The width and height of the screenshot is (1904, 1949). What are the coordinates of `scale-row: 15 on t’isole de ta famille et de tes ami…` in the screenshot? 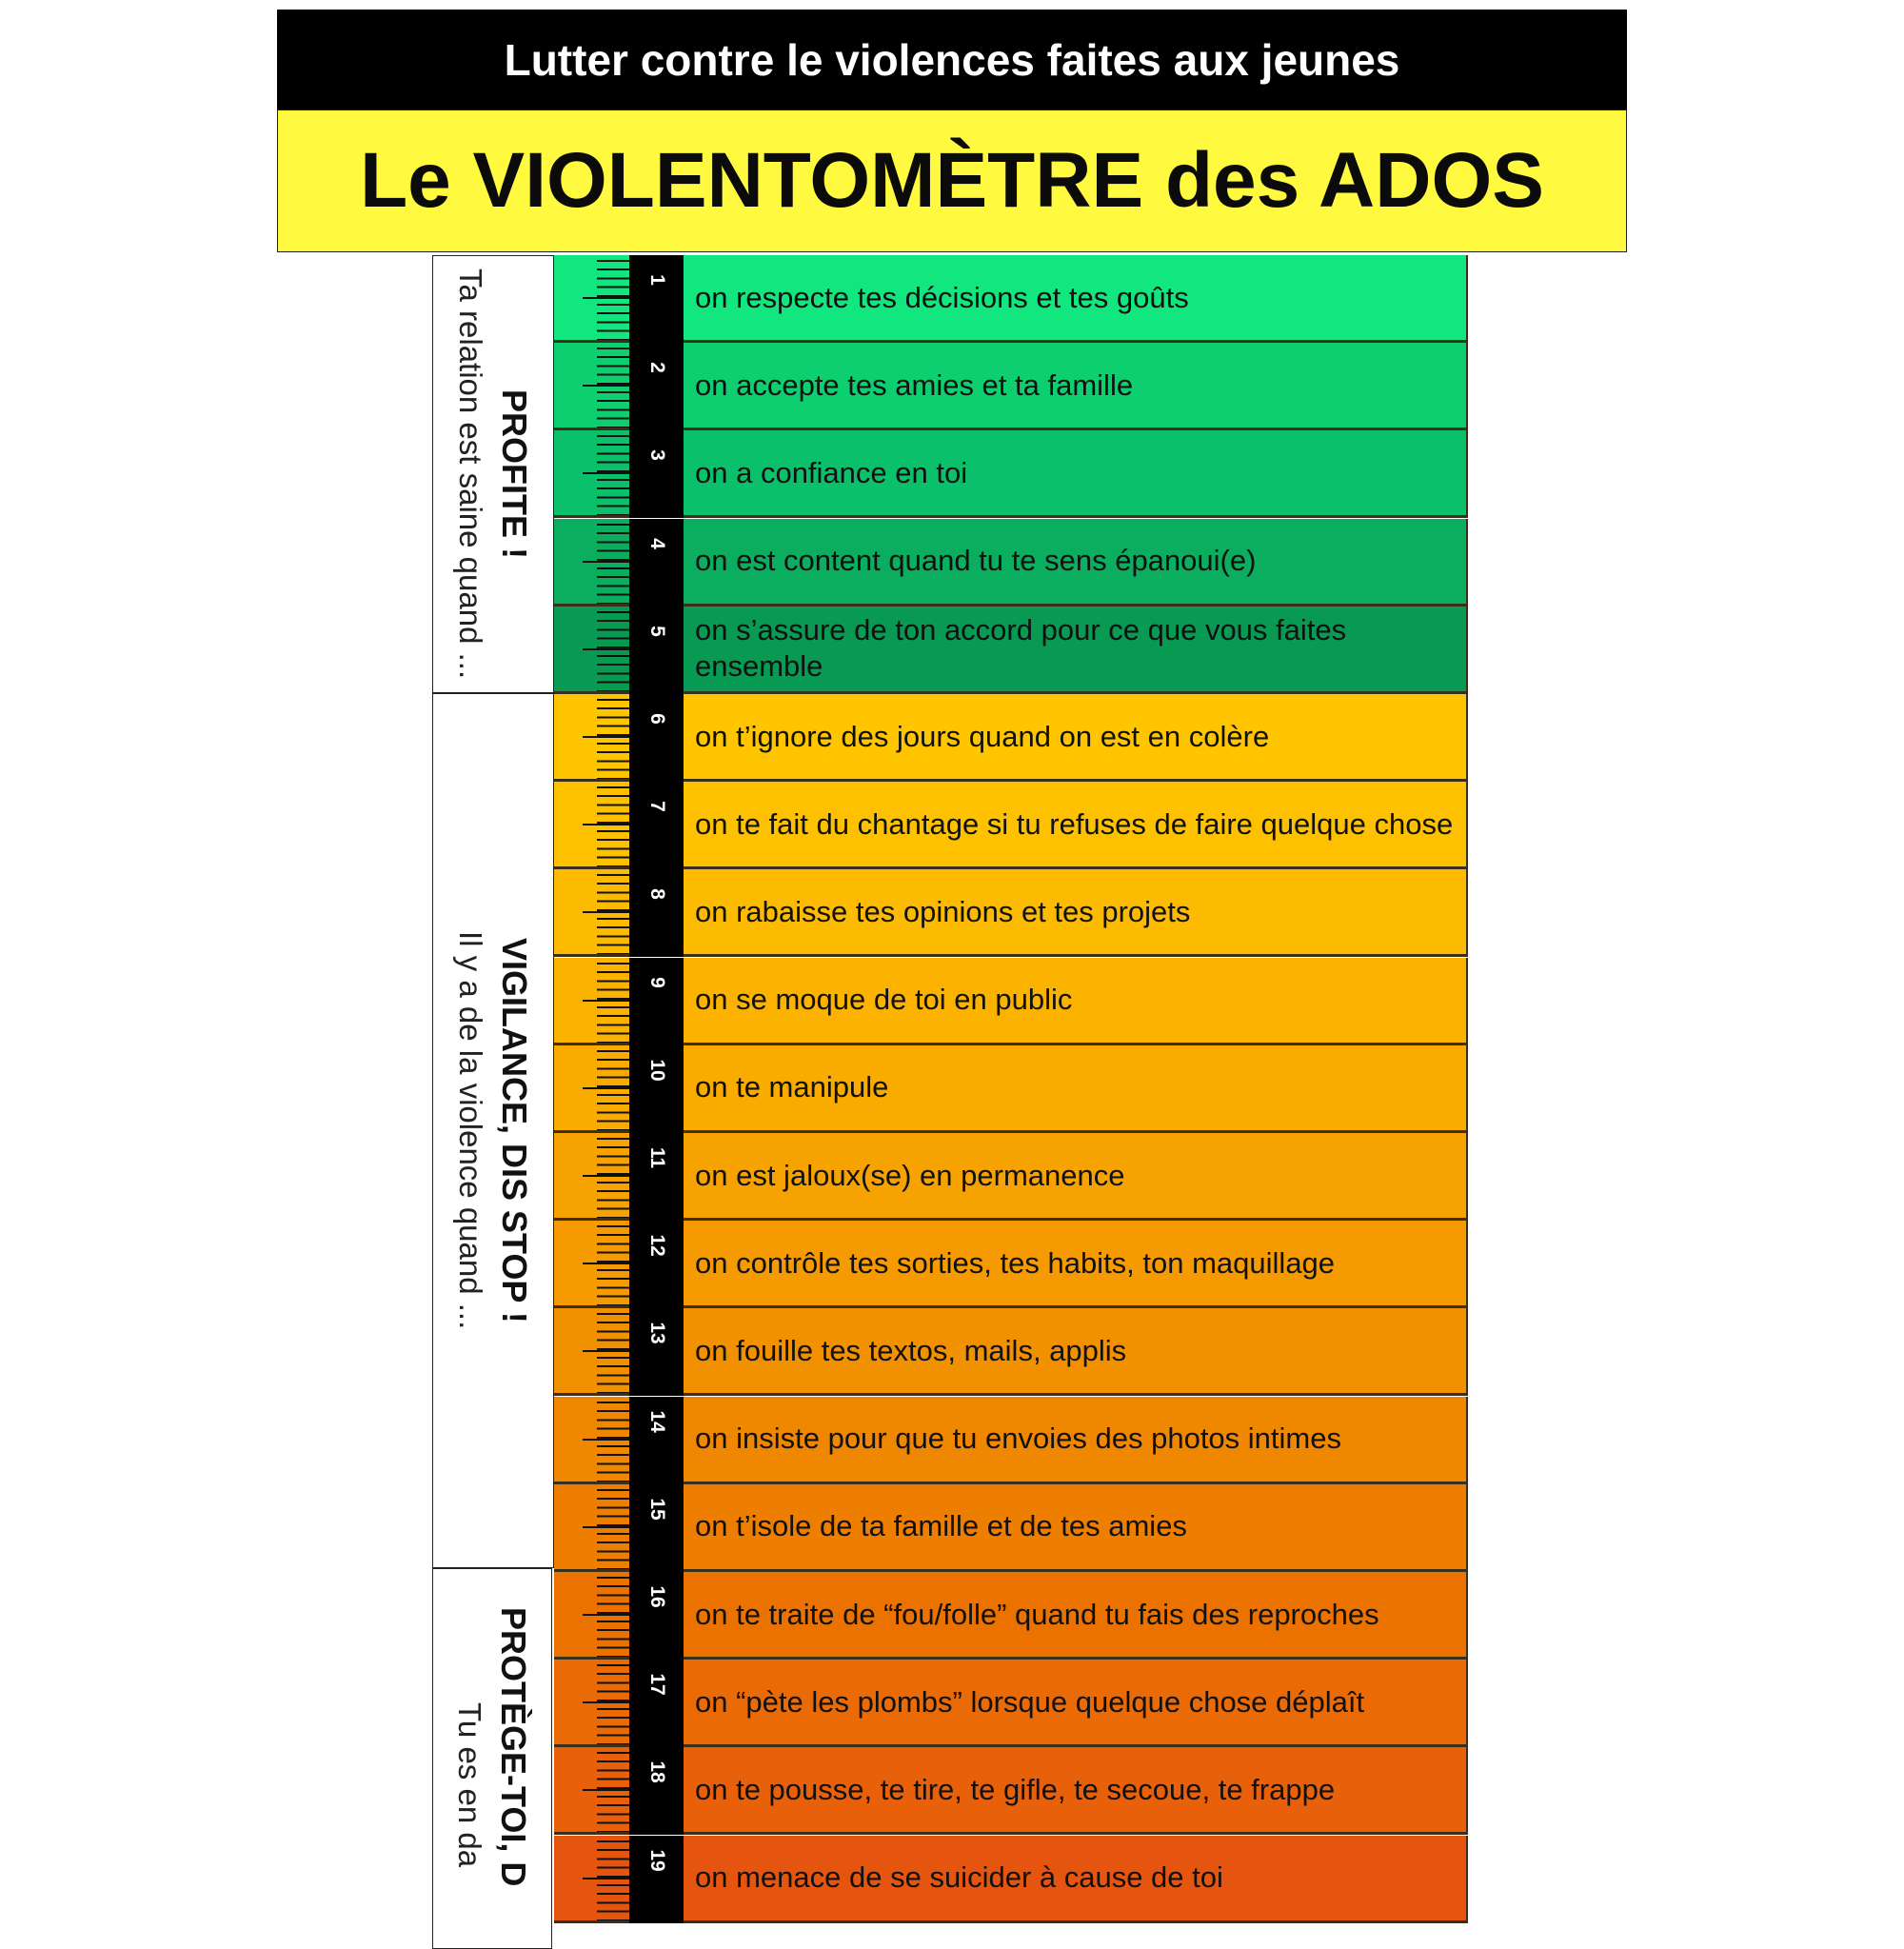 It's located at (1011, 1527).